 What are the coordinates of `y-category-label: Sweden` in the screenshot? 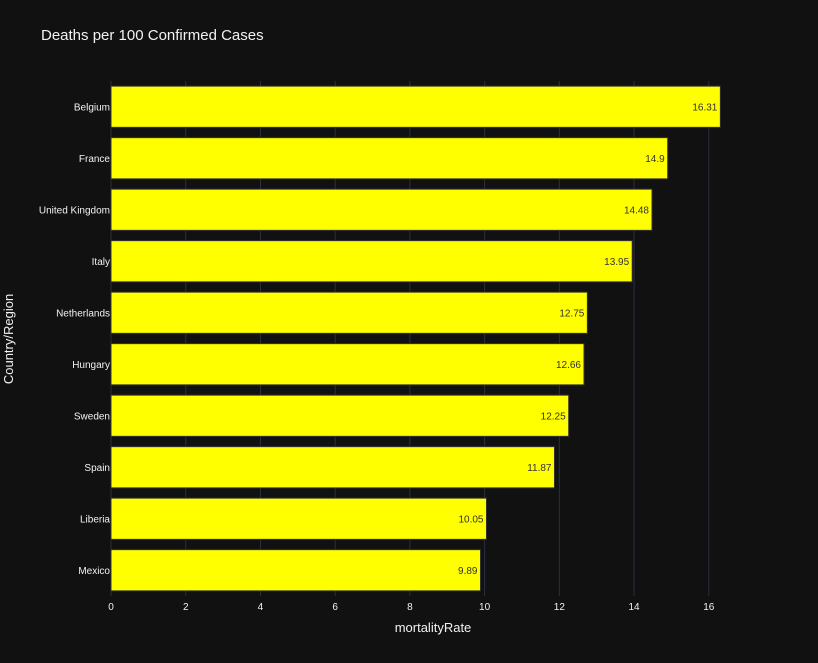 It's located at (92, 416).